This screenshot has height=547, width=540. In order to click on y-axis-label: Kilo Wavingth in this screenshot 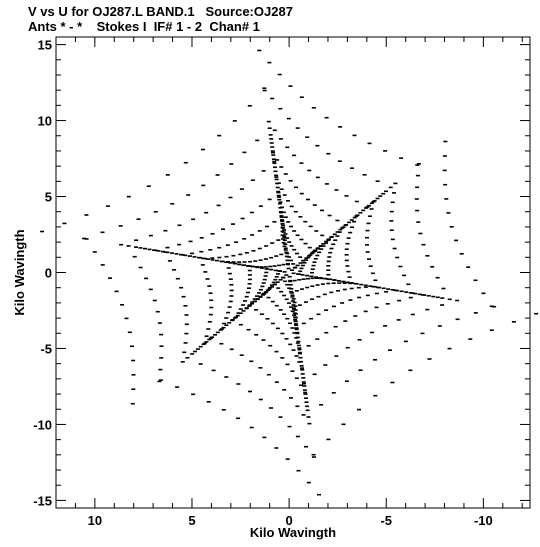, I will do `click(19, 272)`.